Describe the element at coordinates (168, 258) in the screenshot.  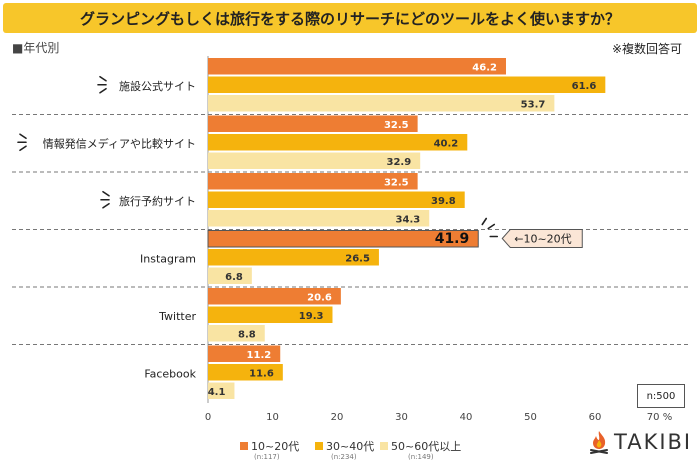
I see `category-label: Instagram` at that location.